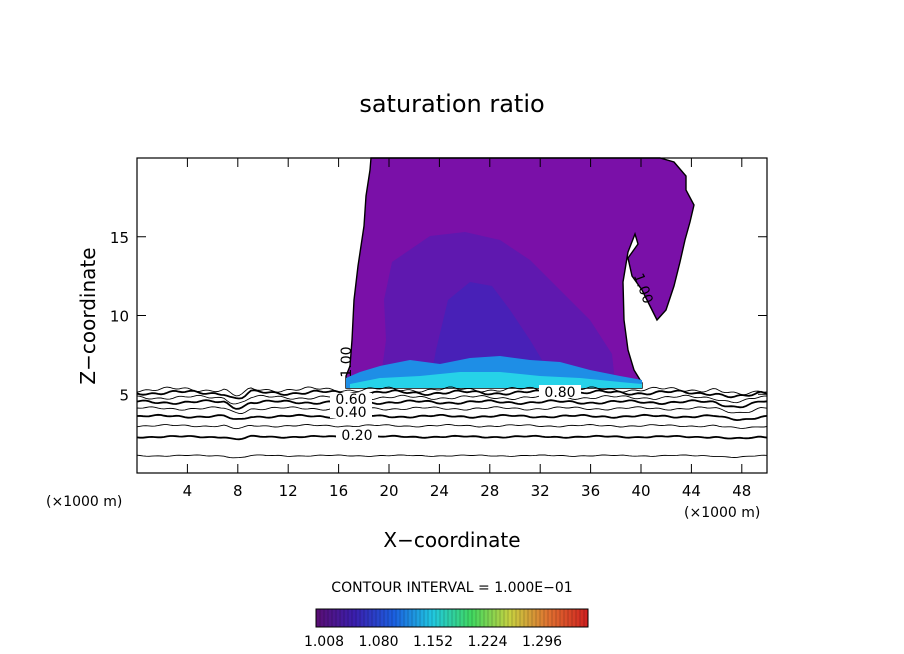 The width and height of the screenshot is (904, 654). I want to click on contour-labels: 0.20 0.40 0.60 0.80 1.00 1.00, so click(493, 357).